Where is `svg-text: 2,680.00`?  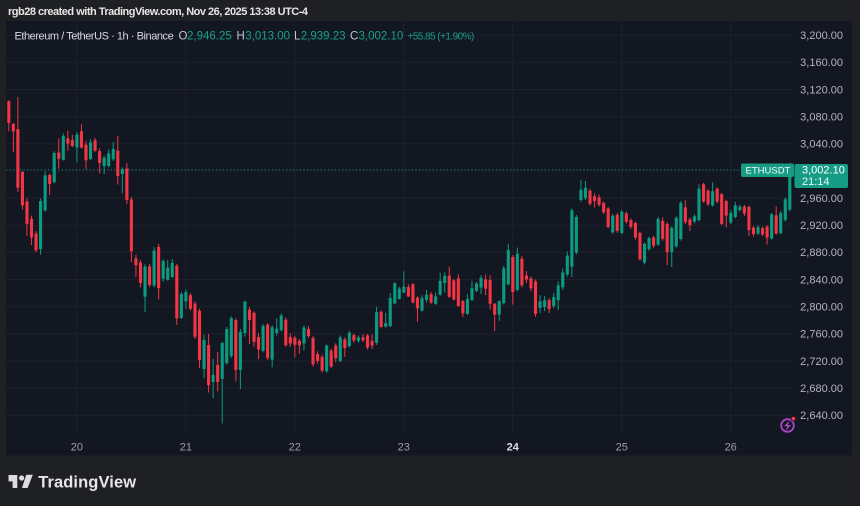 svg-text: 2,680.00 is located at coordinates (821, 389).